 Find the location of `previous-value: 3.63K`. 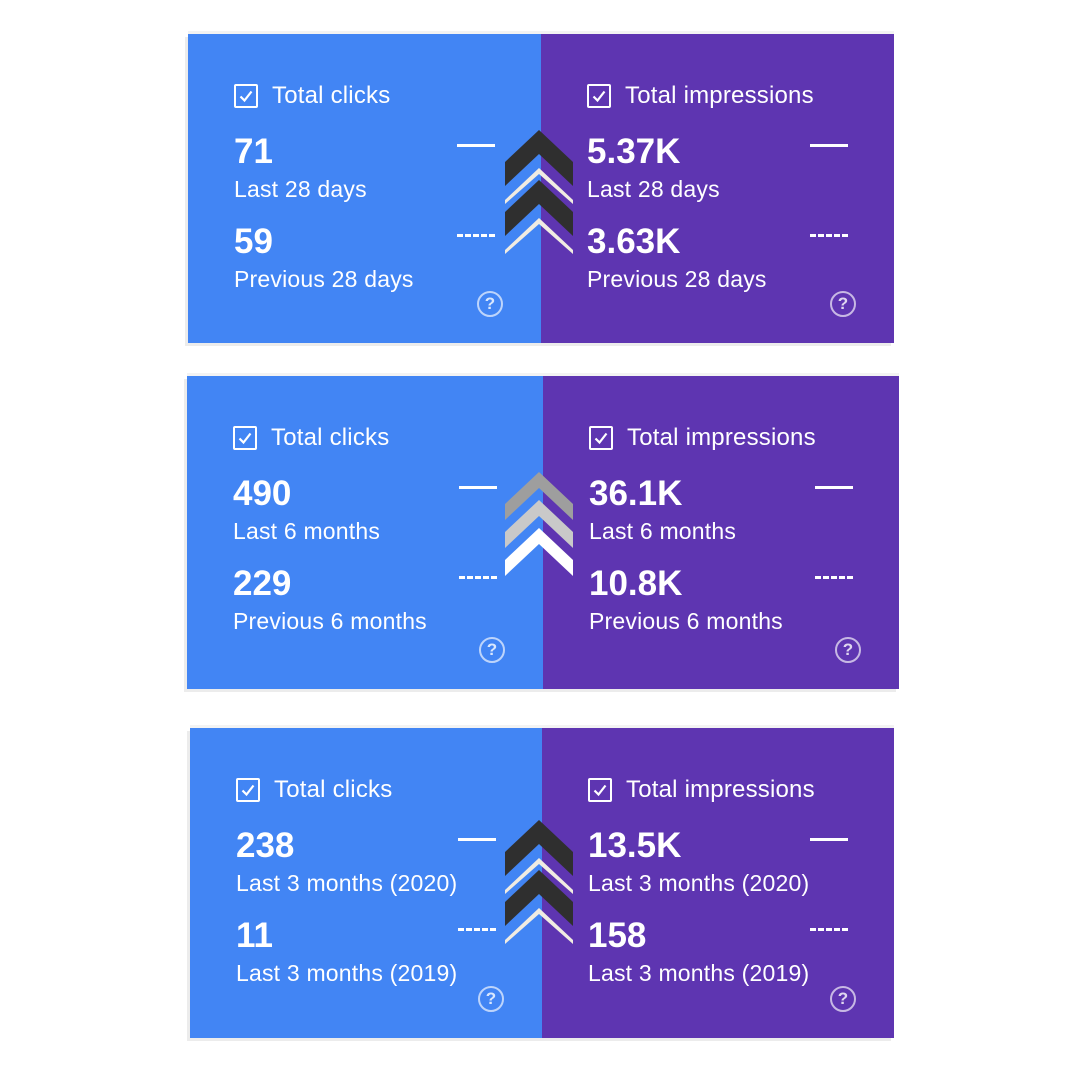

previous-value: 3.63K is located at coordinates (634, 241).